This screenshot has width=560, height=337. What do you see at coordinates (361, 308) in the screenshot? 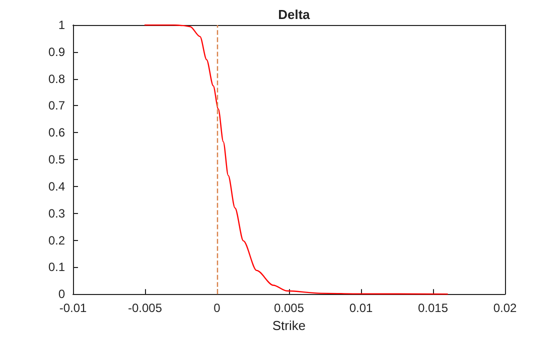
I see `x-tick-label: 0.01` at bounding box center [361, 308].